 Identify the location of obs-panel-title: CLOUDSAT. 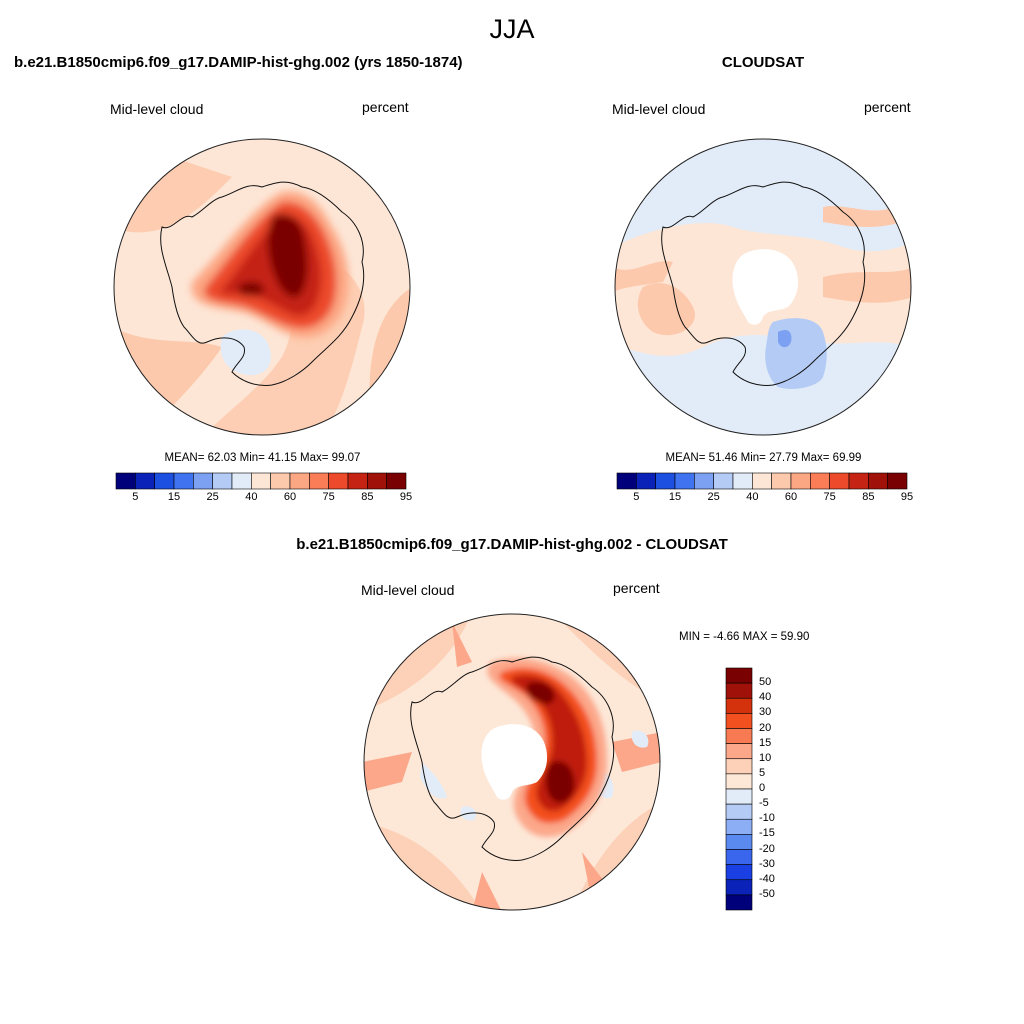
(763, 62).